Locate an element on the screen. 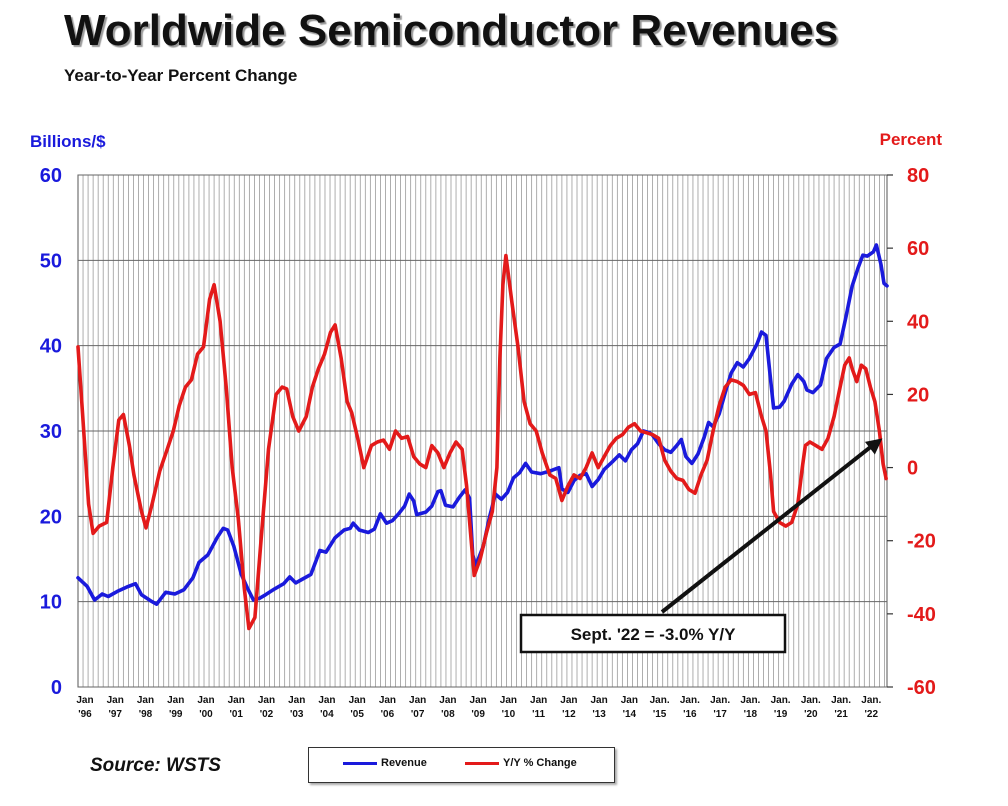  x-tick-label-year: '96 is located at coordinates (85, 714).